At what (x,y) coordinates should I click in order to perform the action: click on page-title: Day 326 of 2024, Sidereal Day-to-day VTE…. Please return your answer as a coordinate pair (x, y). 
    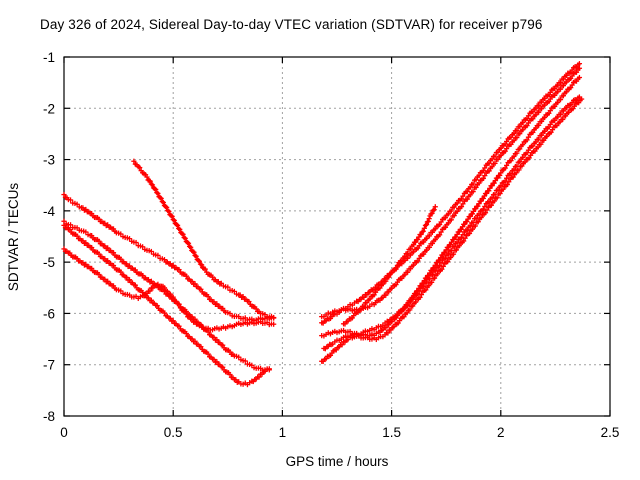
    Looking at the image, I should click on (291, 24).